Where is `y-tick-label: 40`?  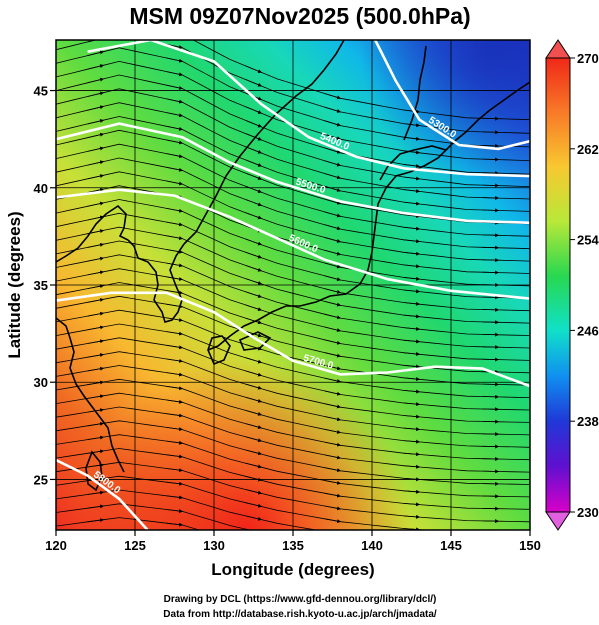 y-tick-label: 40 is located at coordinates (41, 188).